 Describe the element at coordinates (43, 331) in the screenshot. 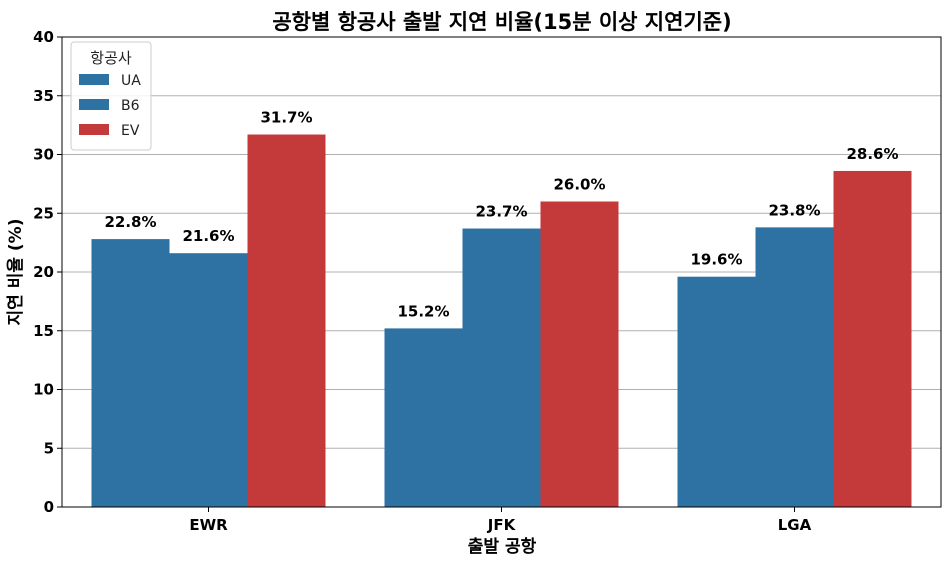

I see `y-tick-label: 15` at that location.